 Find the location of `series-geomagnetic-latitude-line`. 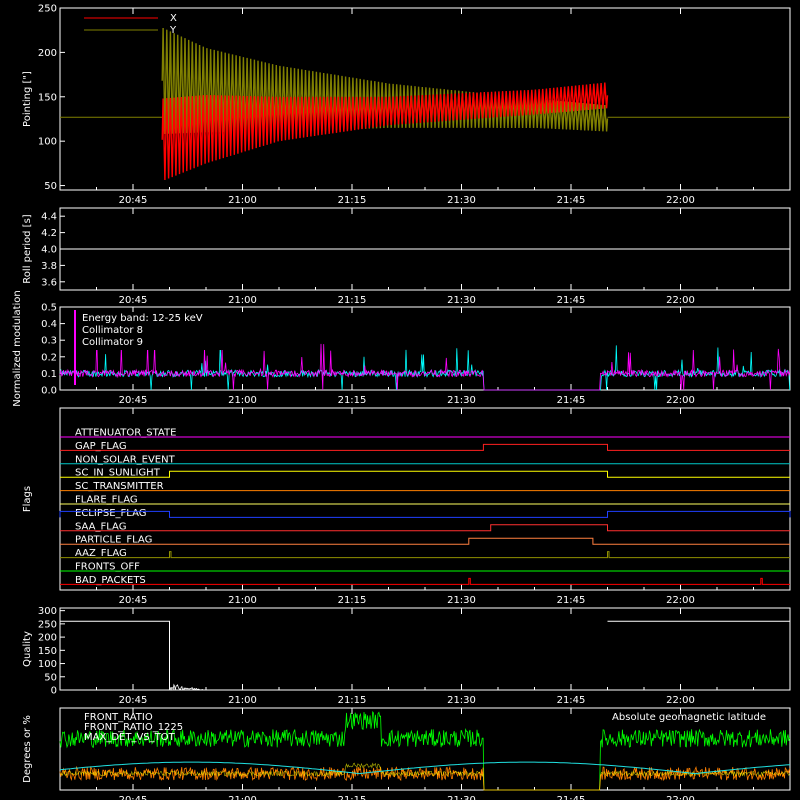

series-geomagnetic-latitude-line is located at coordinates (425, 768).